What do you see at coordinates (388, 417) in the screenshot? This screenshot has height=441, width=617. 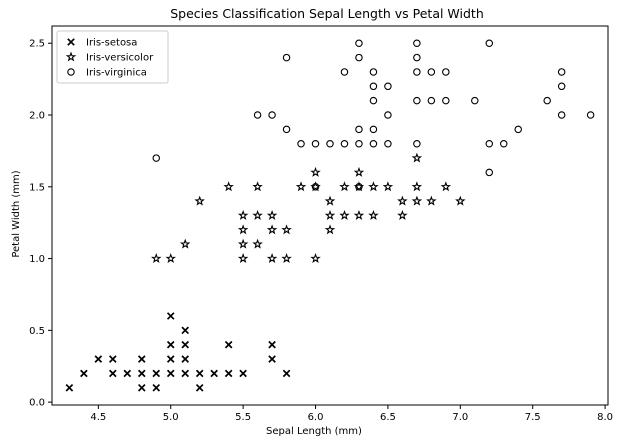 I see `x-tick-label: 6.5` at bounding box center [388, 417].